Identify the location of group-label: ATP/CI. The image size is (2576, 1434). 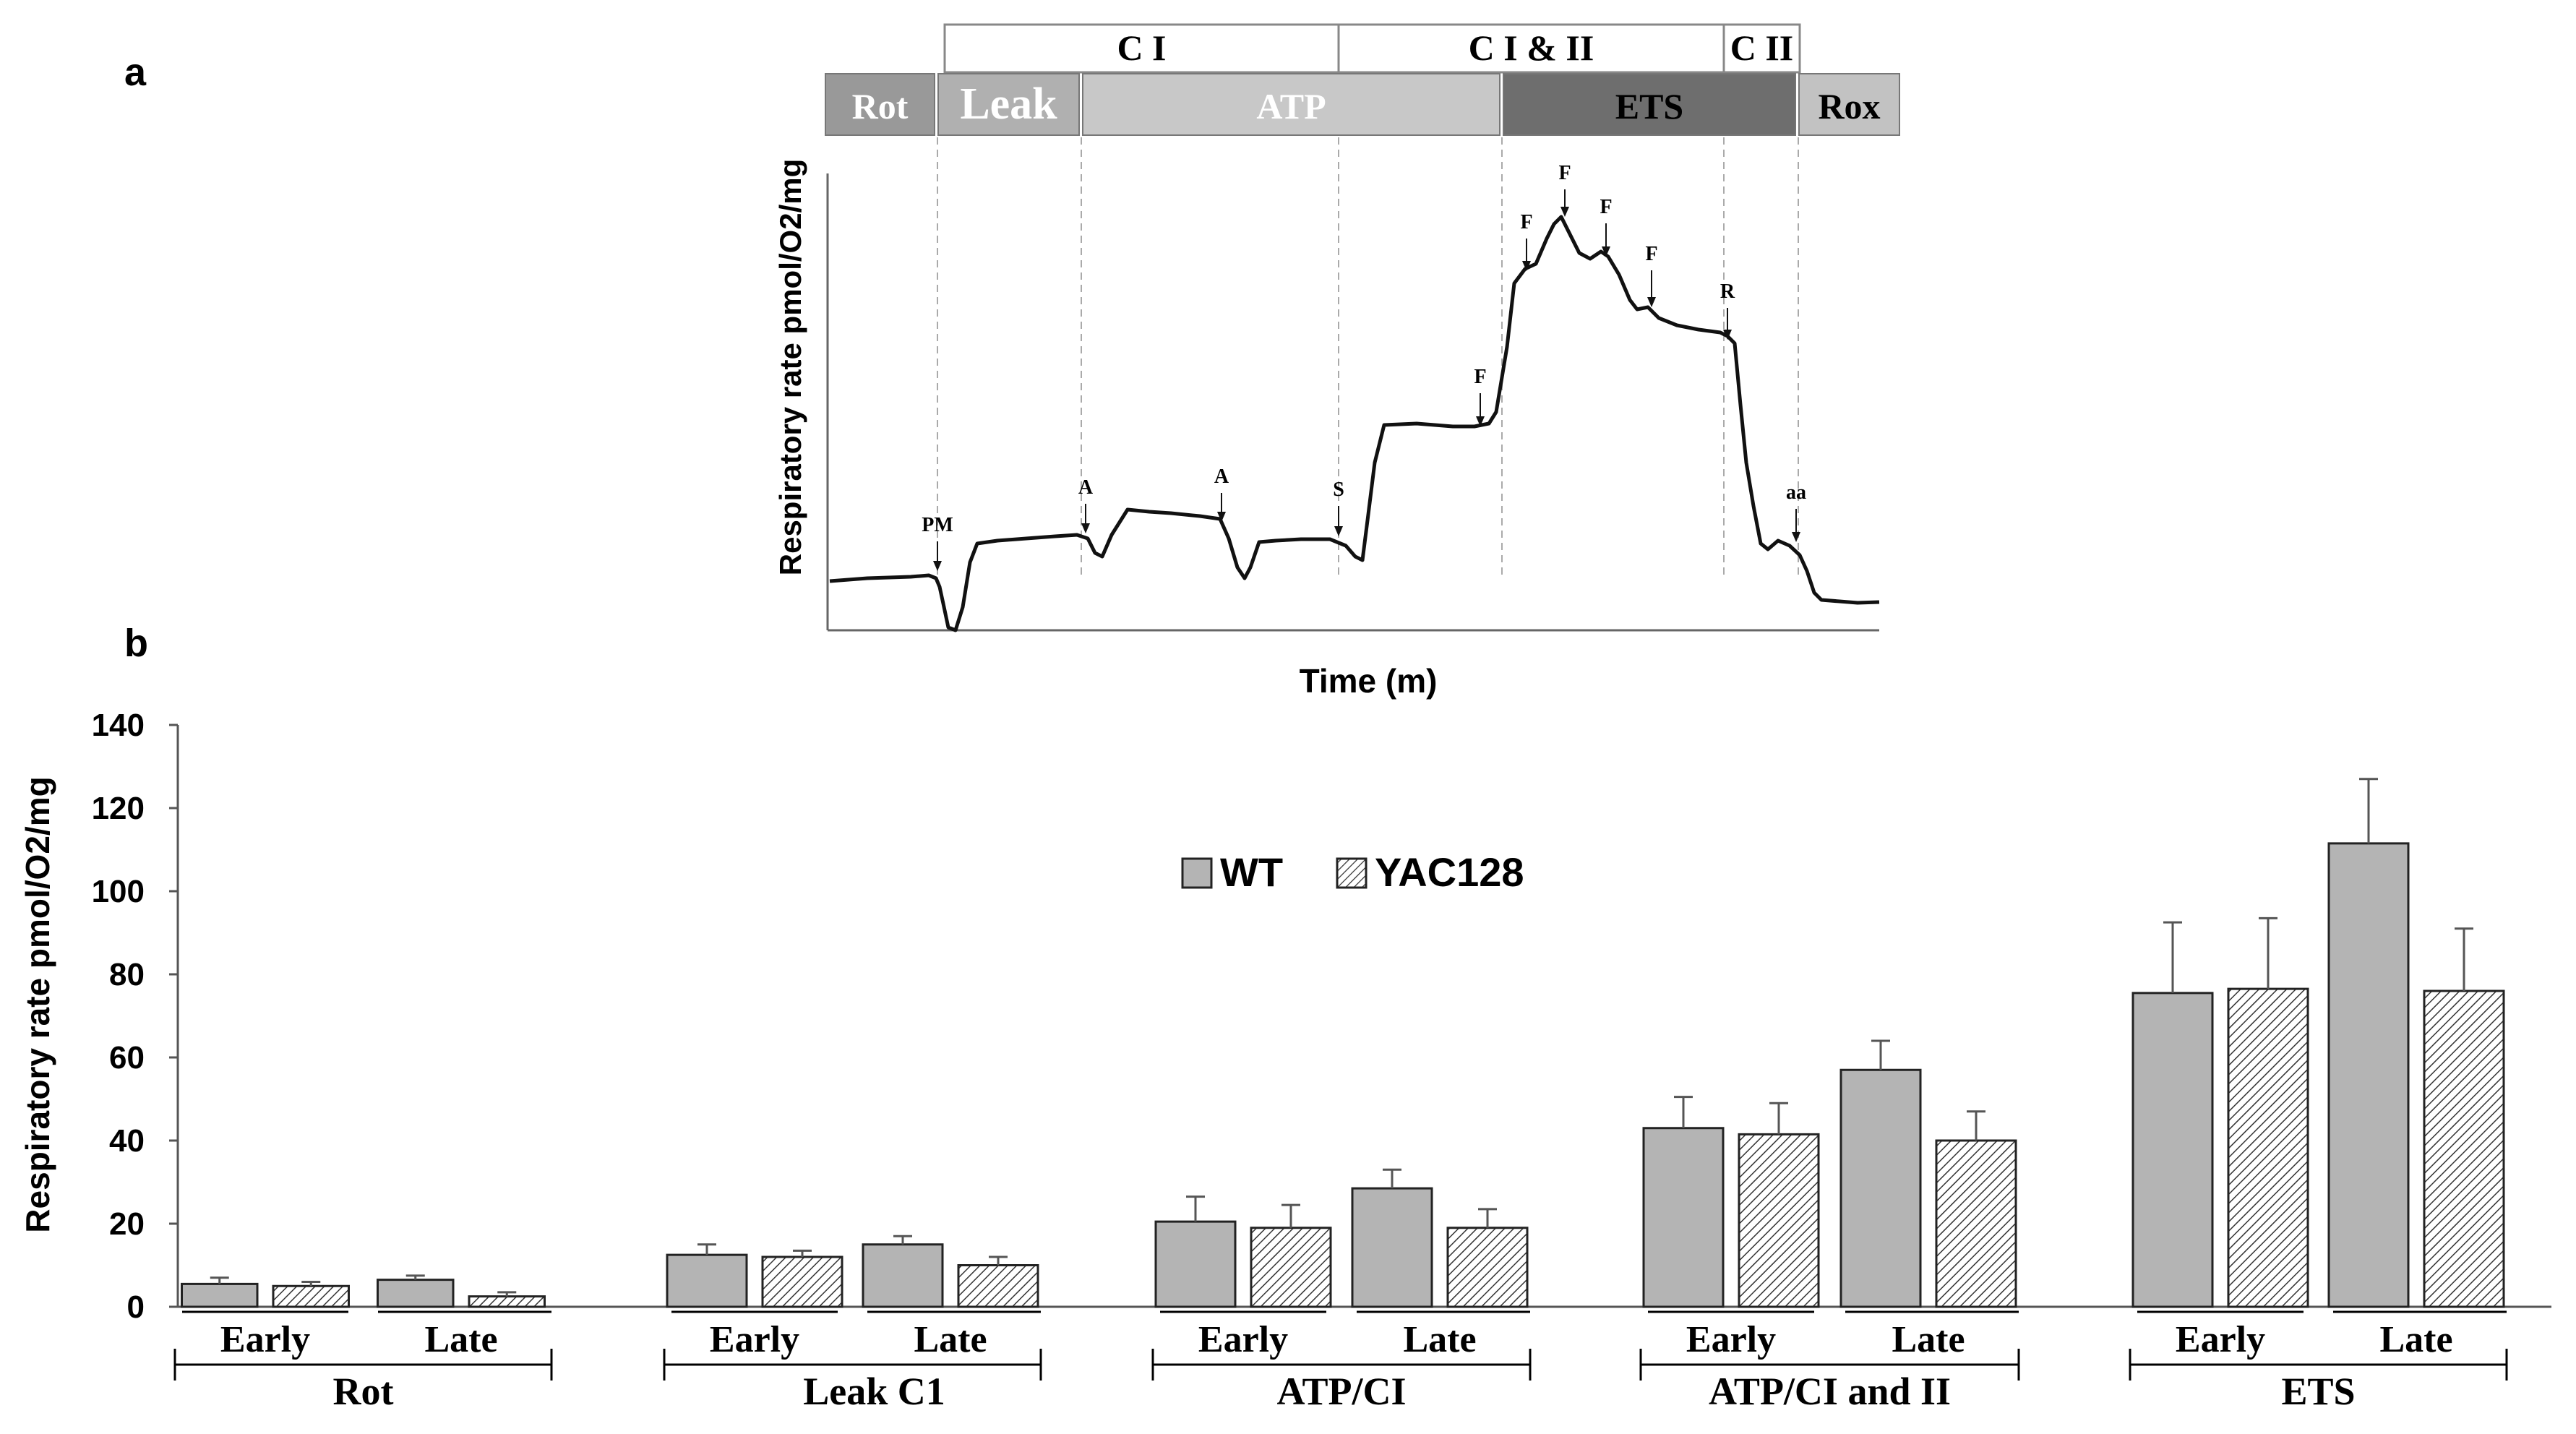
(1341, 1391).